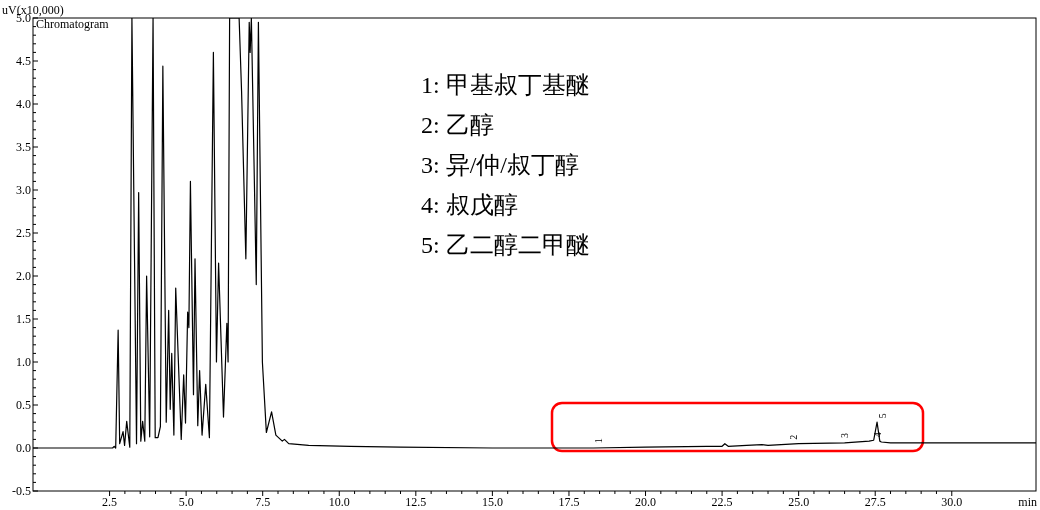 The width and height of the screenshot is (1040, 510). Describe the element at coordinates (73, 24) in the screenshot. I see `annotation: Chromatogram` at that location.